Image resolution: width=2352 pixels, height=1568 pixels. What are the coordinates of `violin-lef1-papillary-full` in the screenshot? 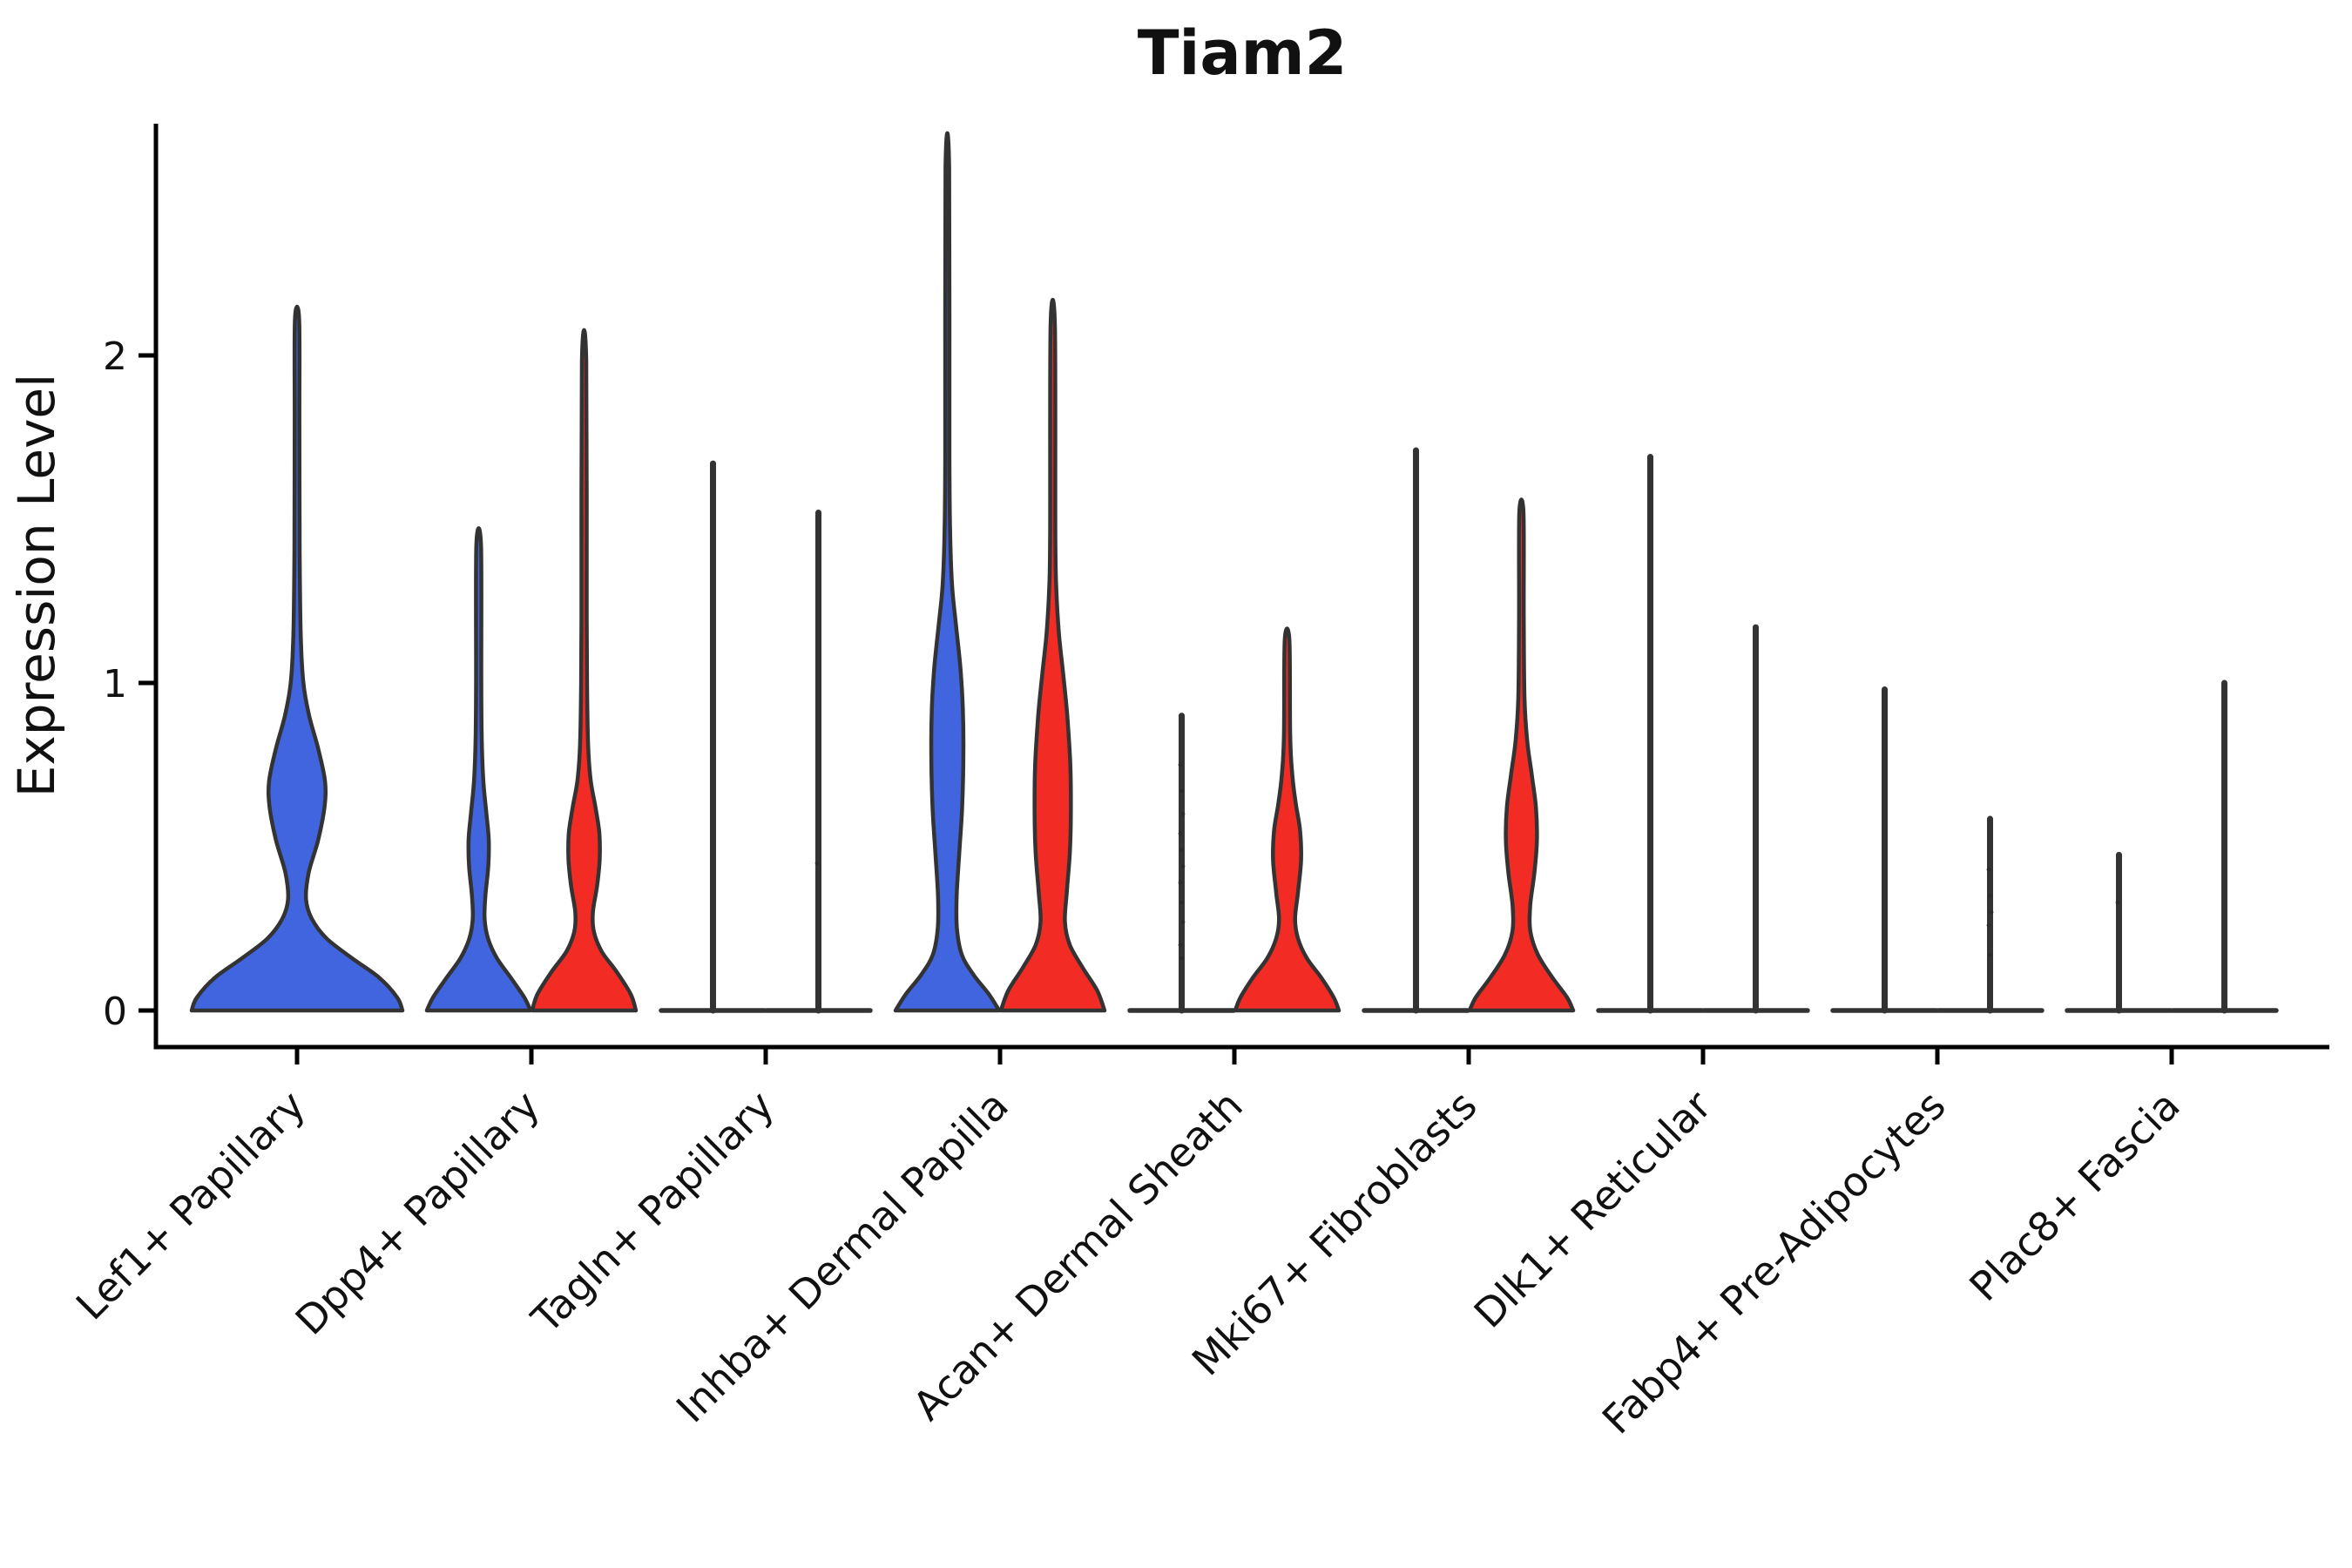 It's located at (297, 658).